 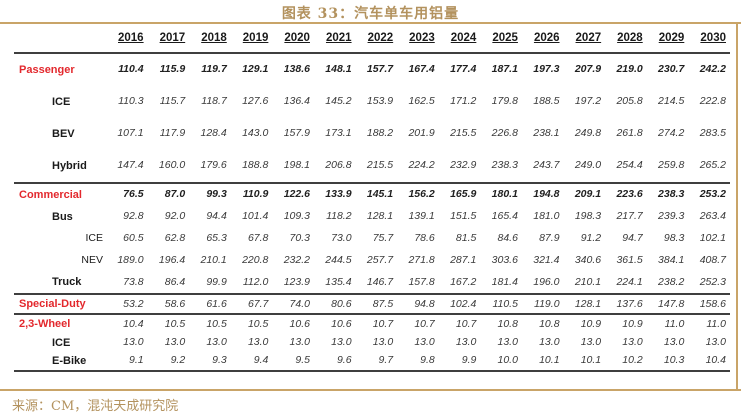 What do you see at coordinates (344, 359) in the screenshot?
I see `cell-value: 9.6` at bounding box center [344, 359].